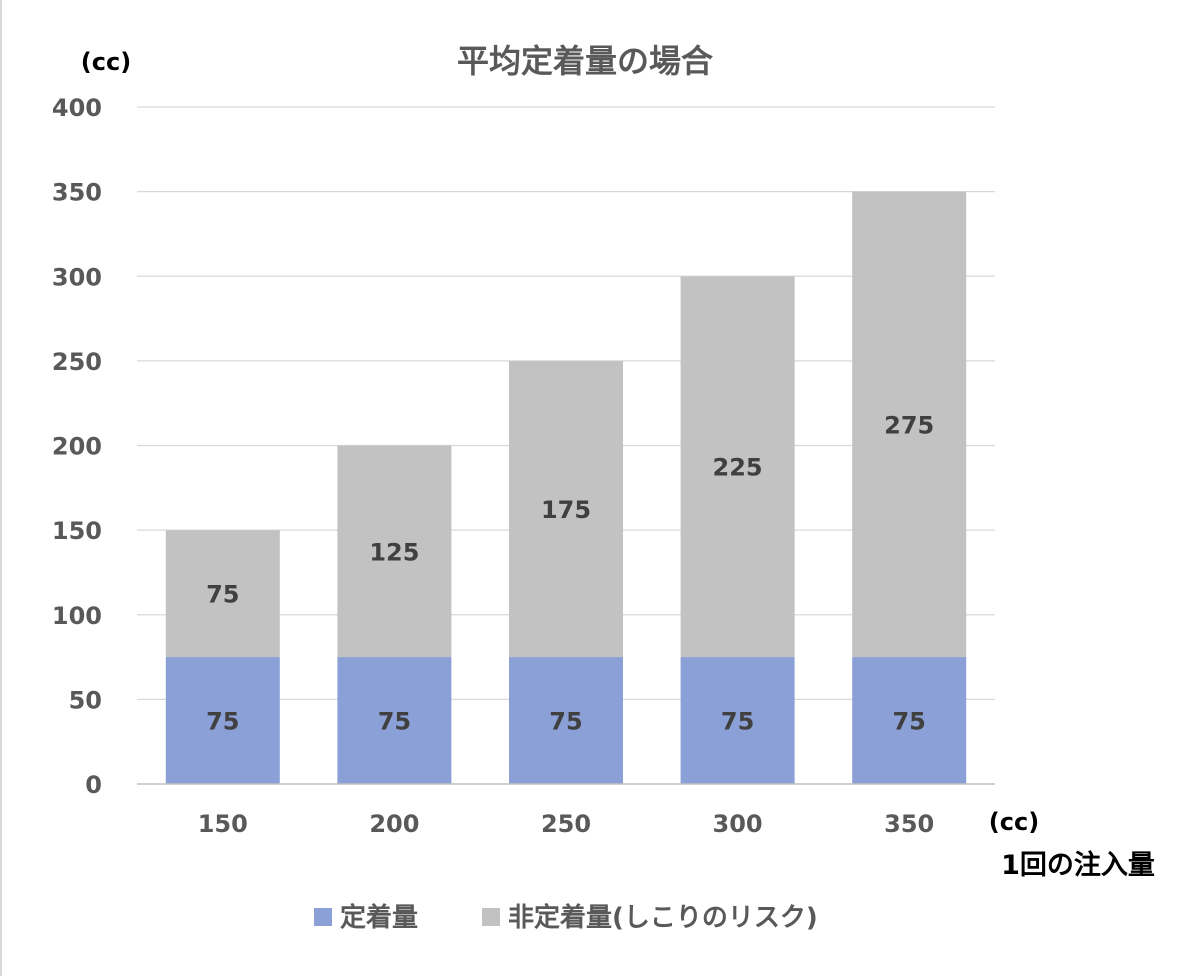  Describe the element at coordinates (909, 824) in the screenshot. I see `x-tick-label-350: 350` at that location.